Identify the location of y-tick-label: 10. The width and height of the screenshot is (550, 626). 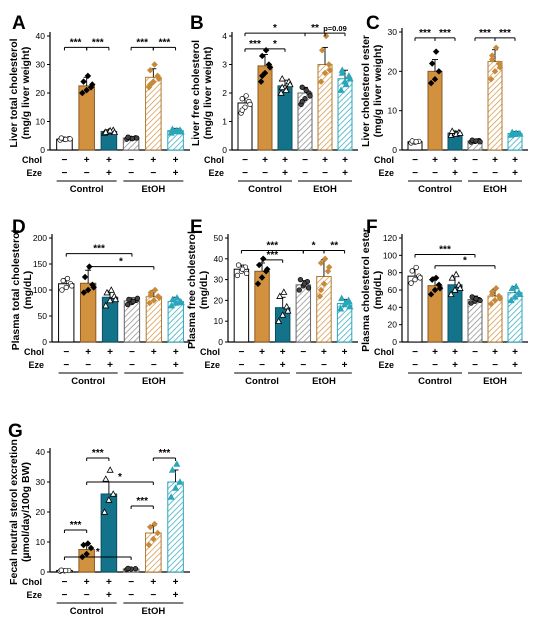
(393, 111).